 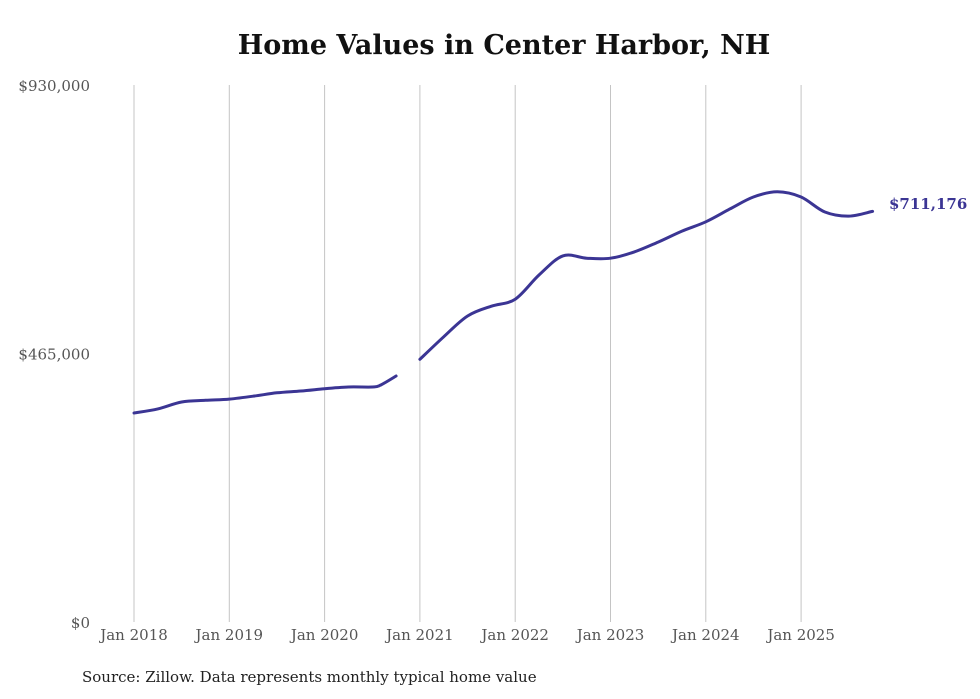 I want to click on y-axis-labels: $0 $465,000 $930,000, so click(x=54, y=354).